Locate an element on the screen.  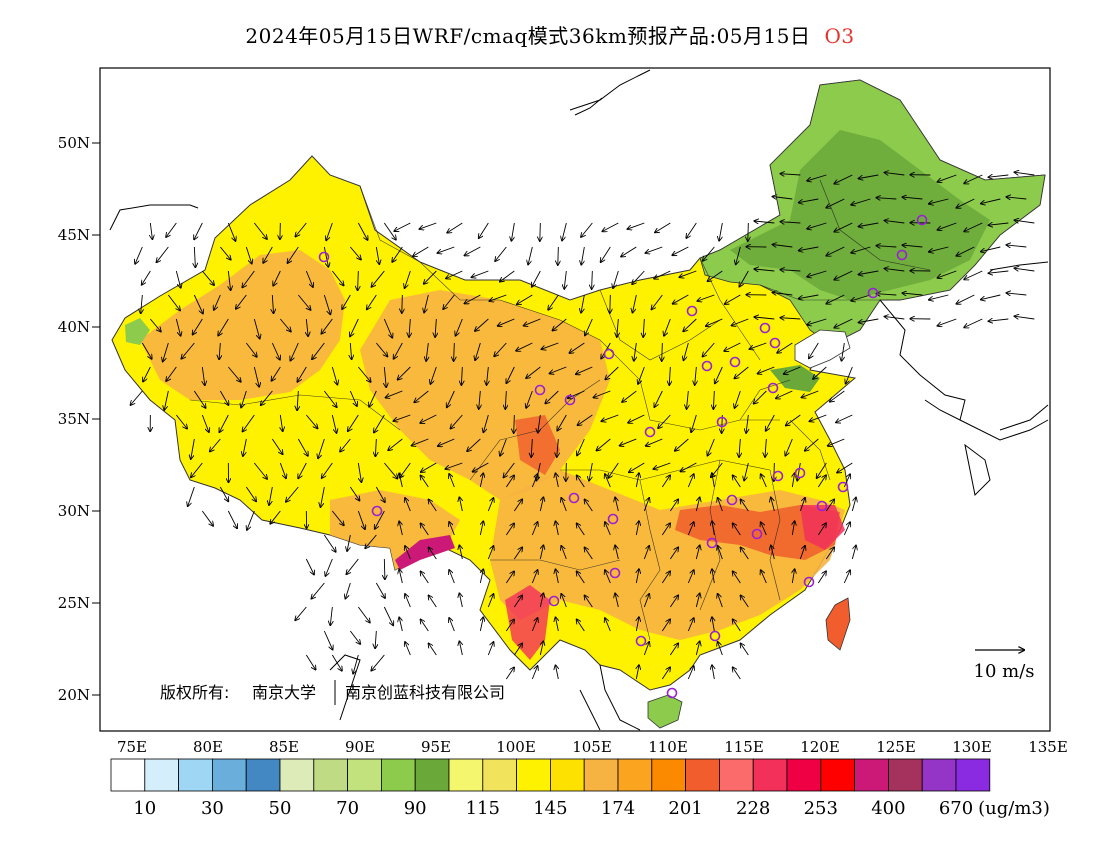
lon-label: 95E is located at coordinates (436, 747).